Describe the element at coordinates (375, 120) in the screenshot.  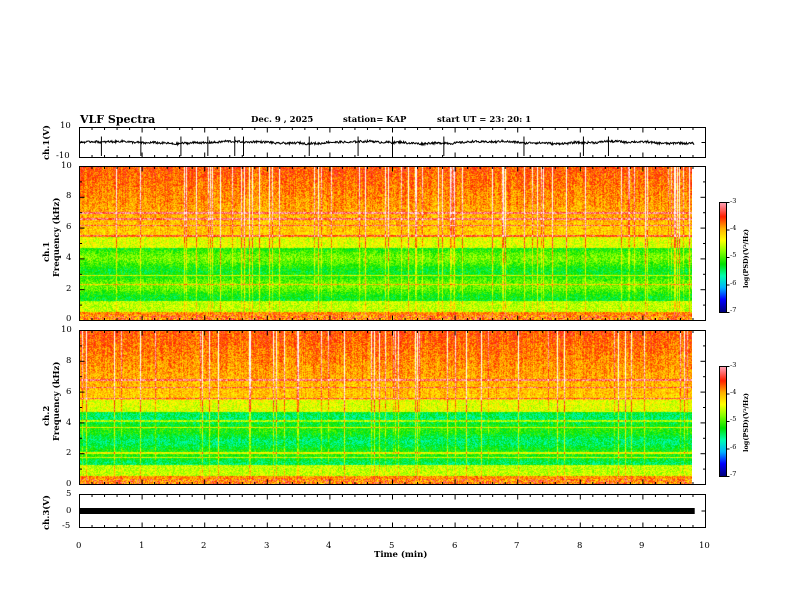
I see `station-label: station= KAP` at that location.